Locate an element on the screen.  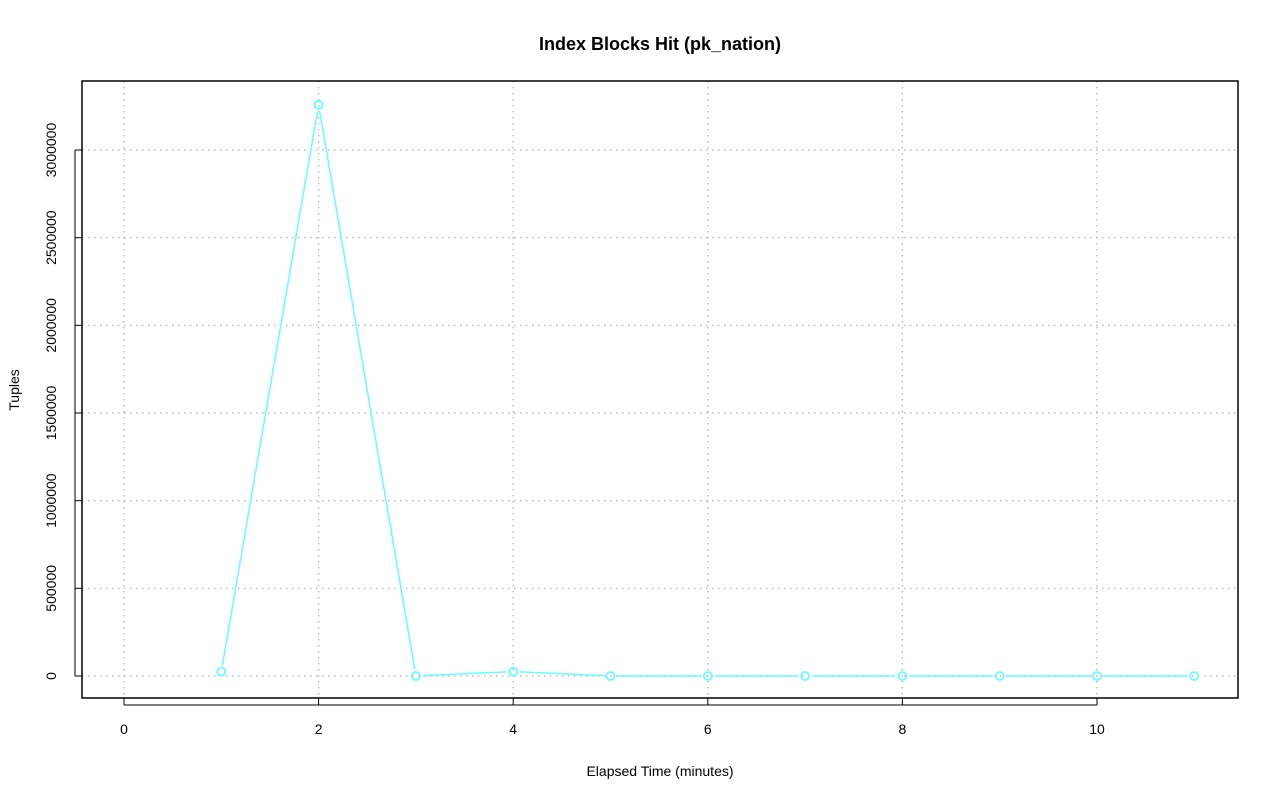
chart-title: Index Blocks Hit (pk_nation) is located at coordinates (660, 44).